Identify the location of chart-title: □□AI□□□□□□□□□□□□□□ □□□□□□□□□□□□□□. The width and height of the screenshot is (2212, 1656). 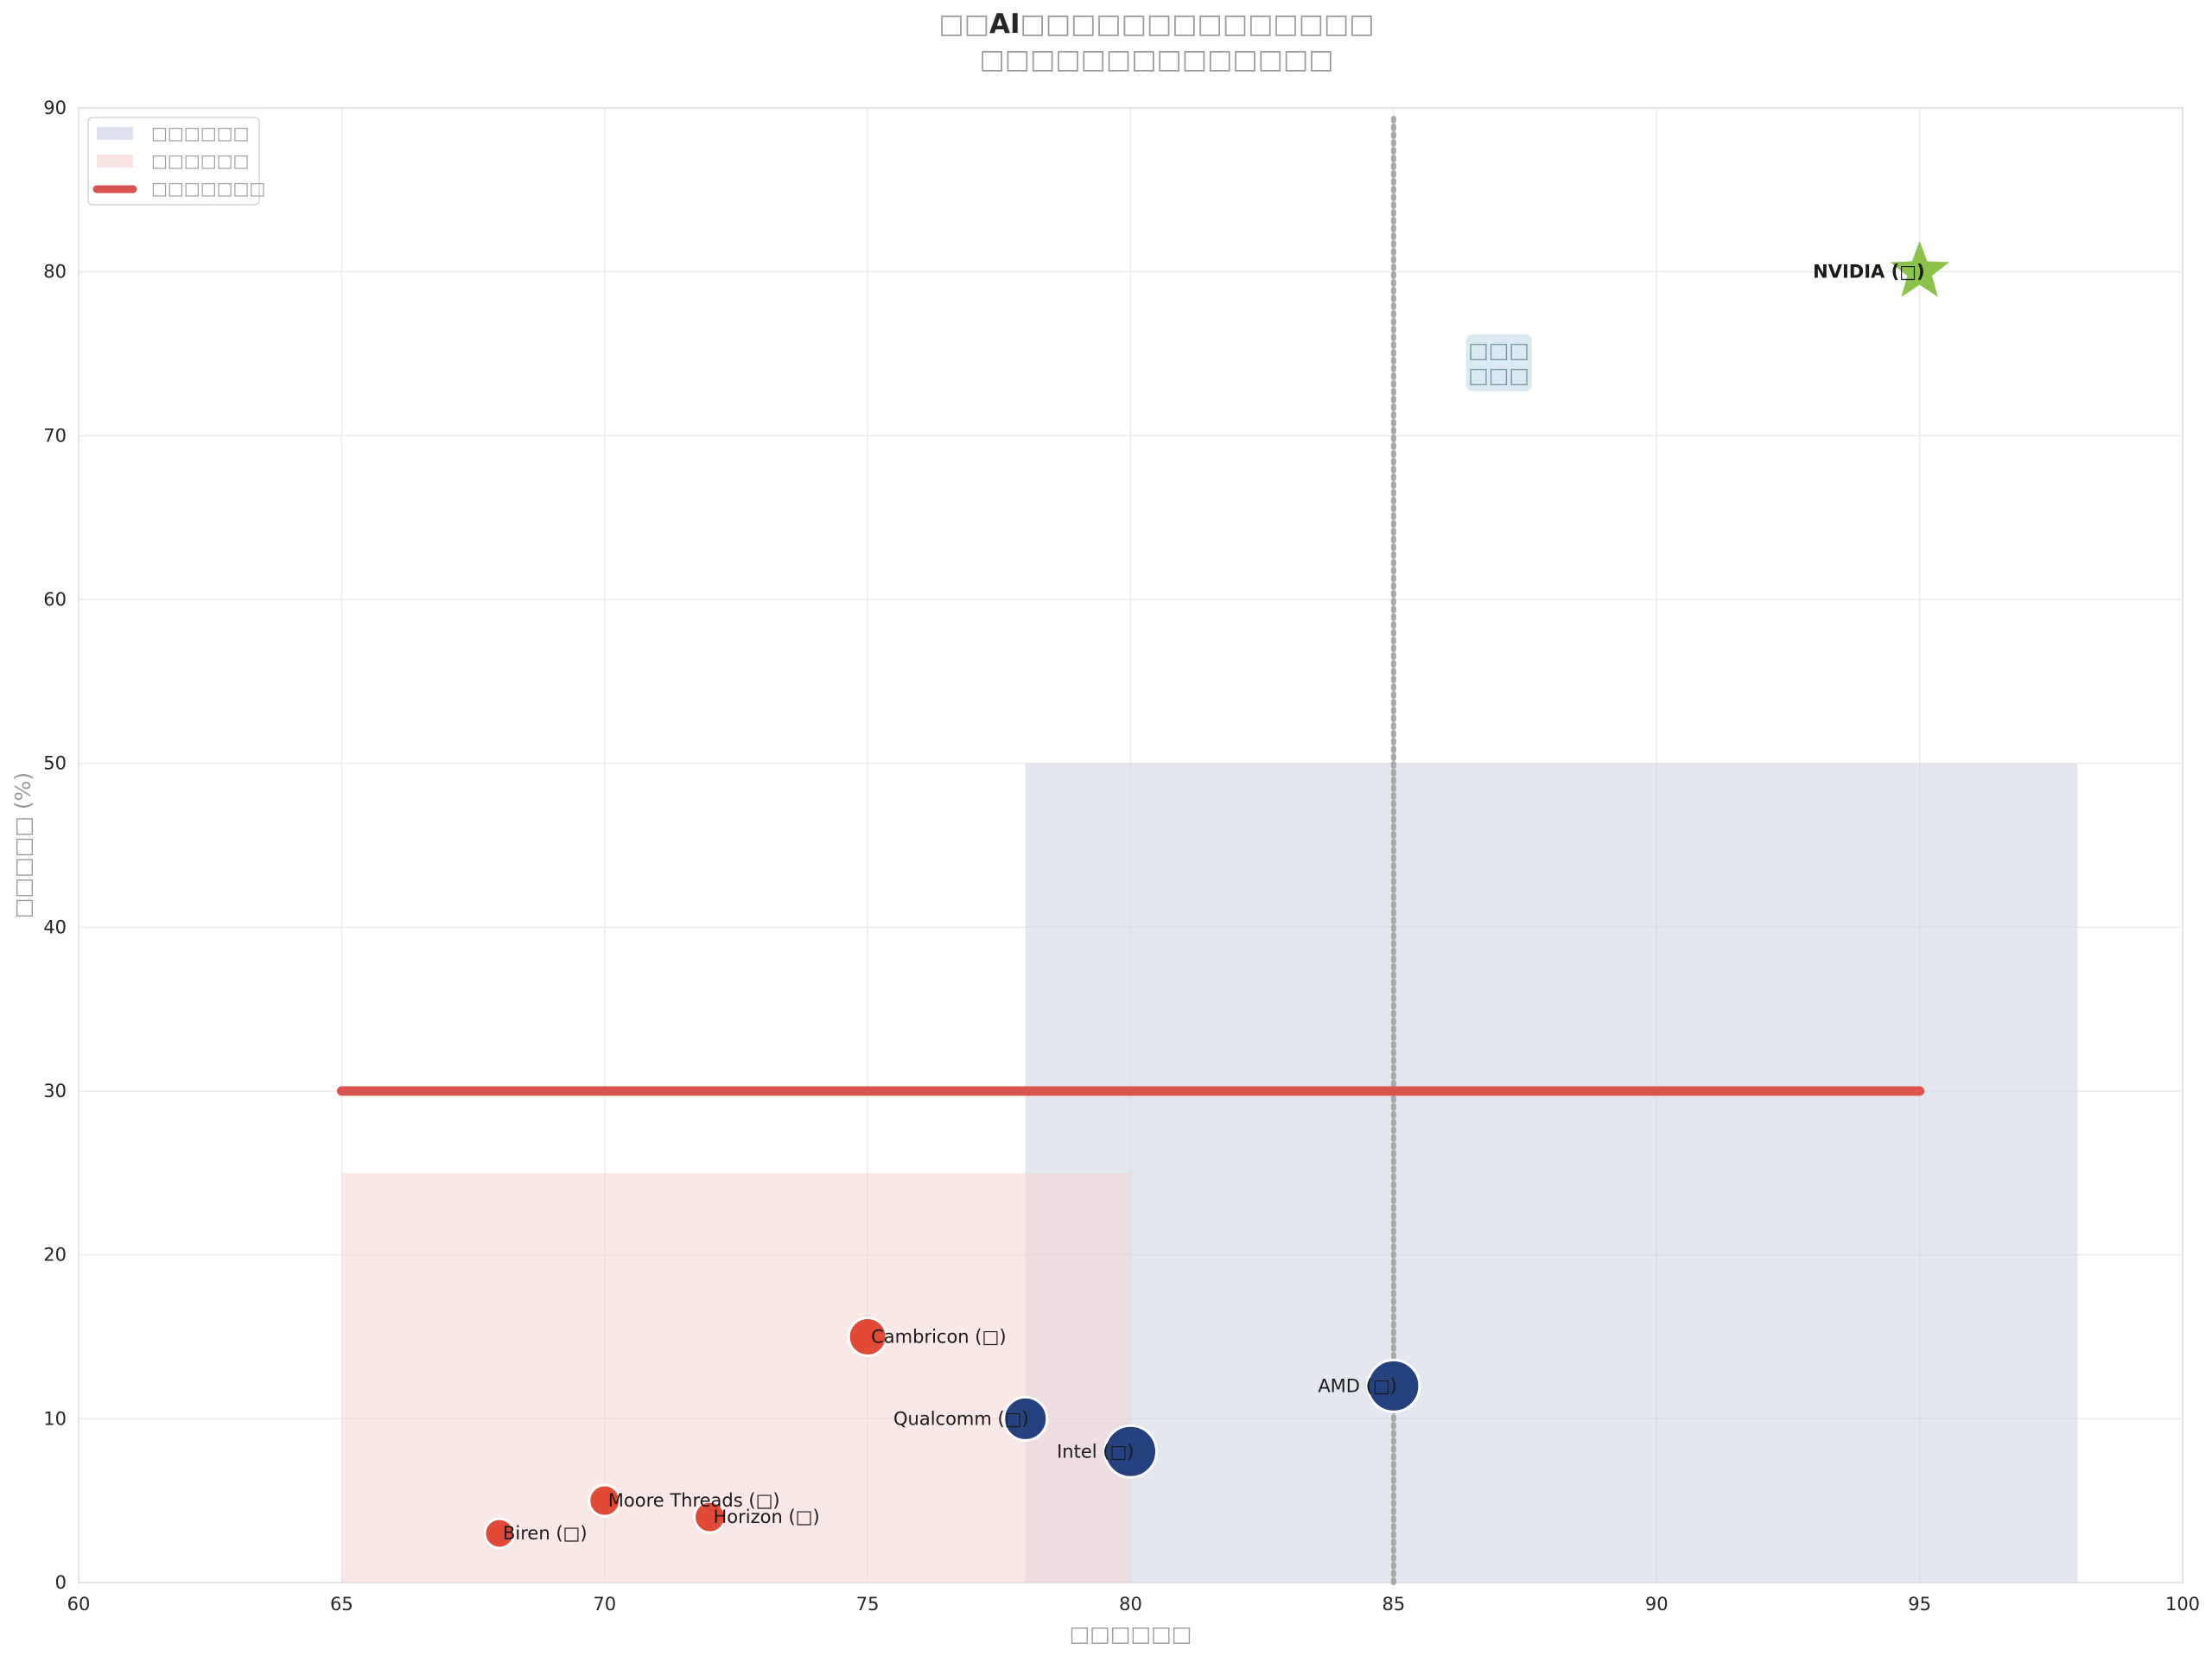
(1156, 42).